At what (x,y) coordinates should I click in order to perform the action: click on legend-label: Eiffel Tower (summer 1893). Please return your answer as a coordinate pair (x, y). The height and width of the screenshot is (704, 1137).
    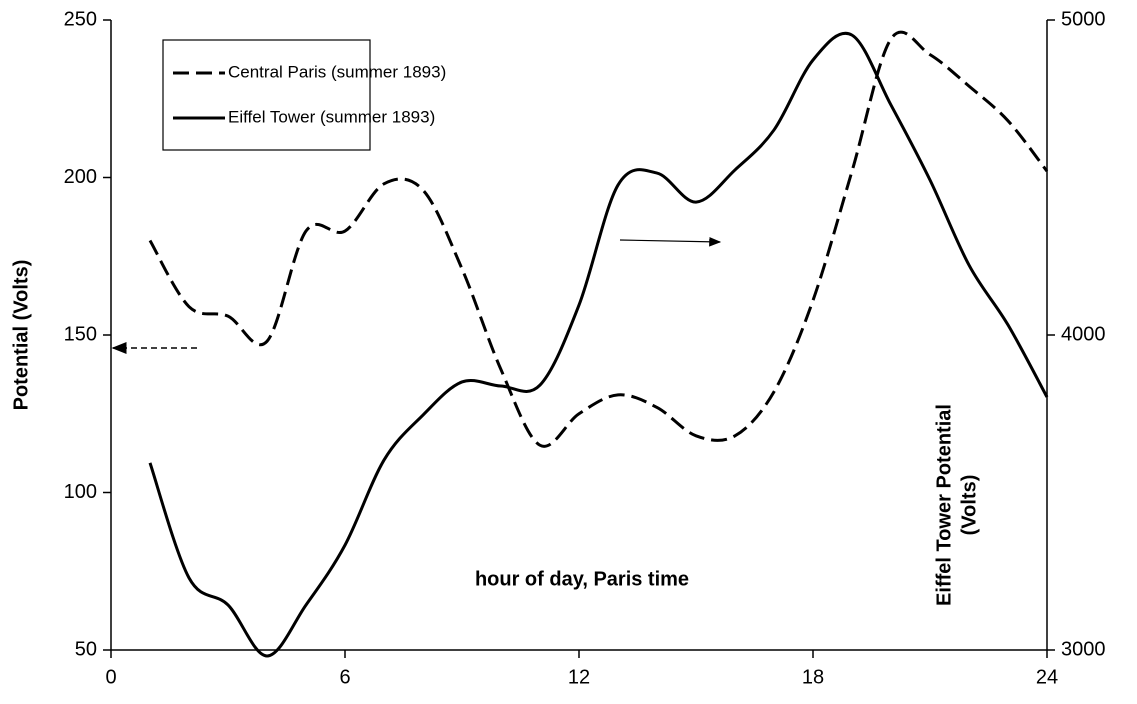
    Looking at the image, I should click on (331, 116).